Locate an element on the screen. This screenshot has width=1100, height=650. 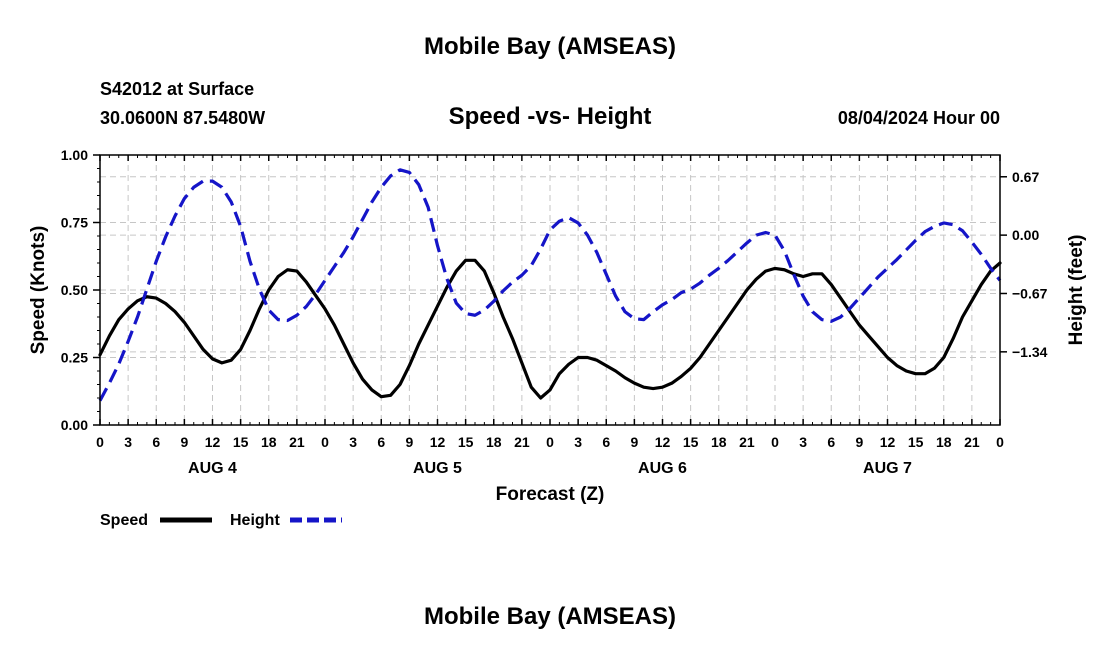
location-label: 30.0600N 87.5480W is located at coordinates (182, 118).